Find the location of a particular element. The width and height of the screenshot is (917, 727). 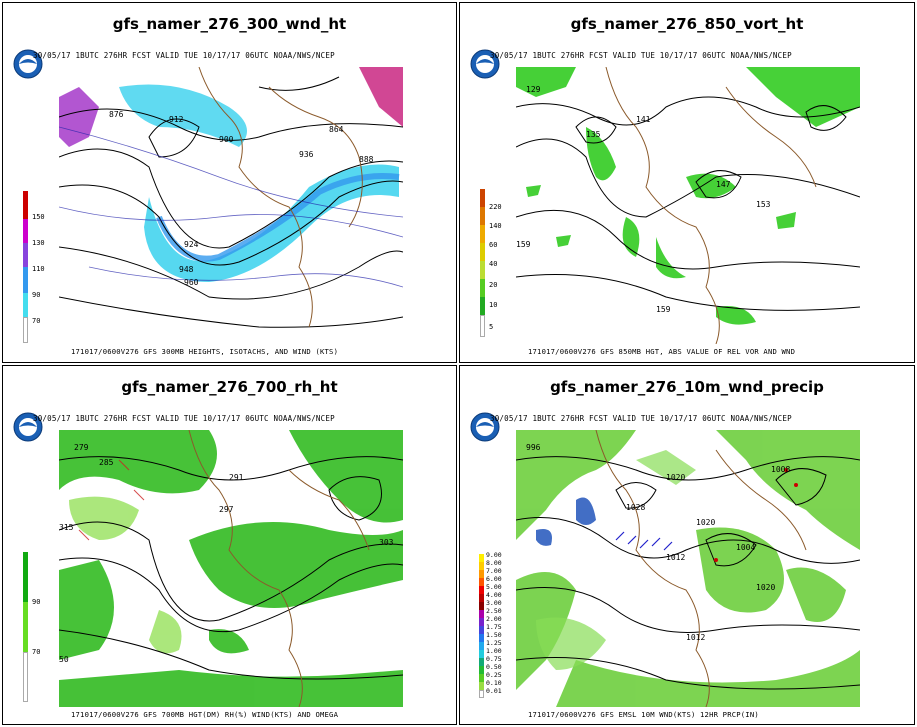

legend-label: 2.50 is located at coordinates (494, 611).